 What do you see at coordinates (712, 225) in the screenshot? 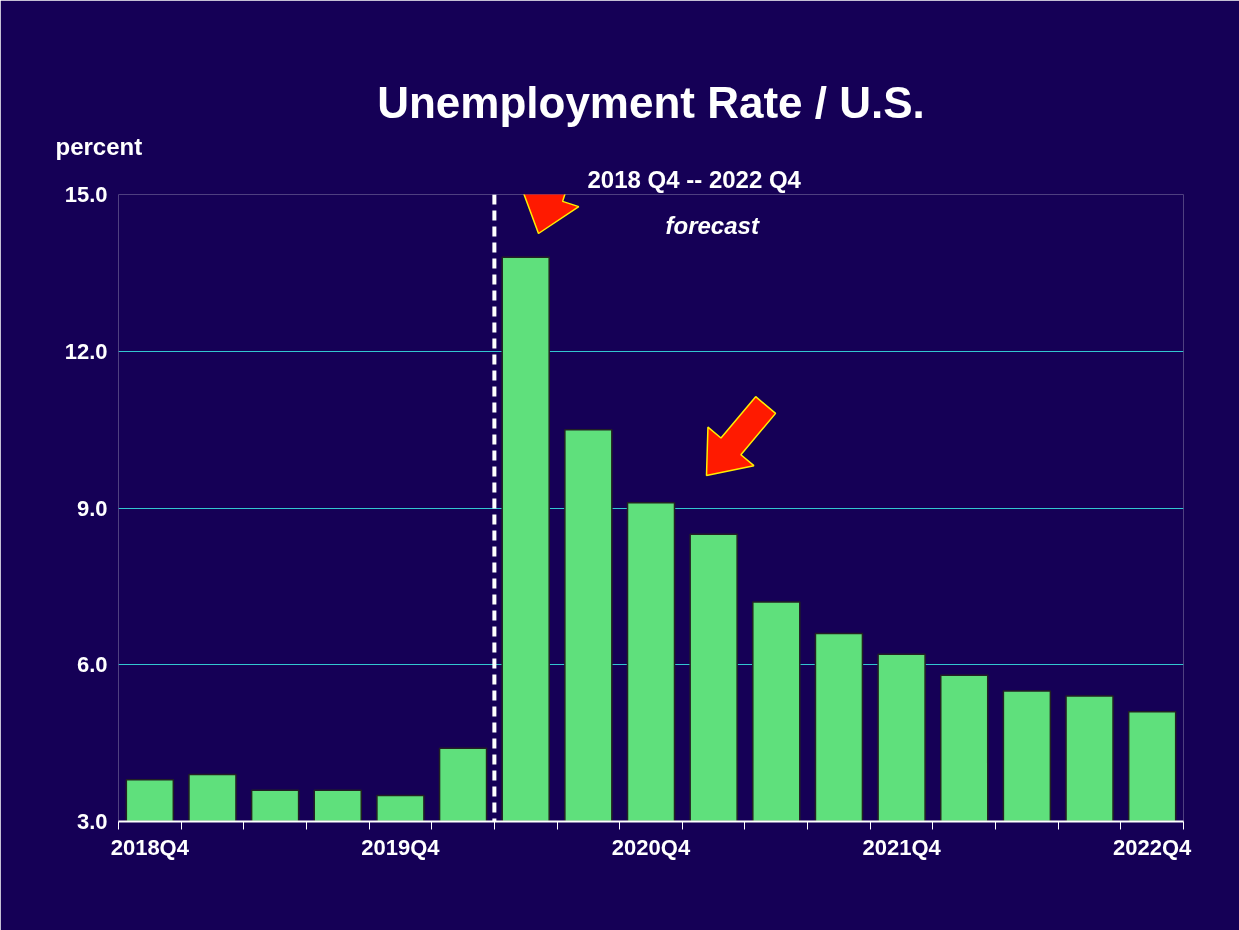
I see `annotation: forecast` at bounding box center [712, 225].